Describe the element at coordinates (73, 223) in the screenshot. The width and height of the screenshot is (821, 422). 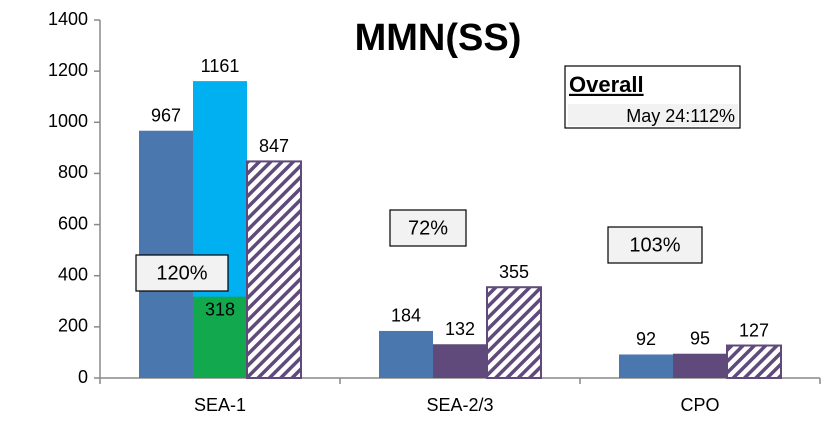
I see `y-tick-label: 600` at that location.